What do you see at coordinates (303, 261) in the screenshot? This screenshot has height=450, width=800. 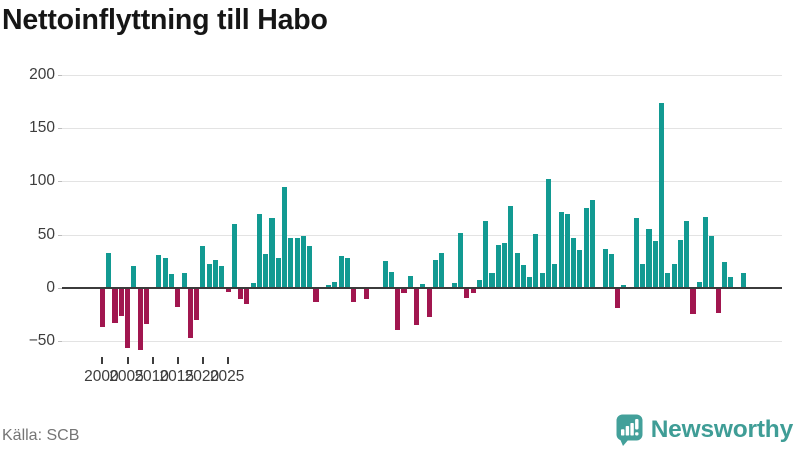 I see `bar-2008-q1` at bounding box center [303, 261].